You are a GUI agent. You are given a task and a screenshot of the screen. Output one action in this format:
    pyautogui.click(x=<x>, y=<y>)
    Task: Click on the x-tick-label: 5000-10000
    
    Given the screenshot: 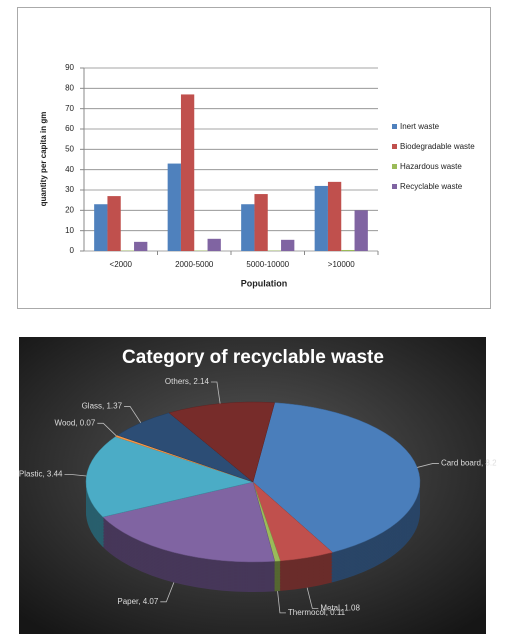 What is the action you would take?
    pyautogui.click(x=267, y=264)
    